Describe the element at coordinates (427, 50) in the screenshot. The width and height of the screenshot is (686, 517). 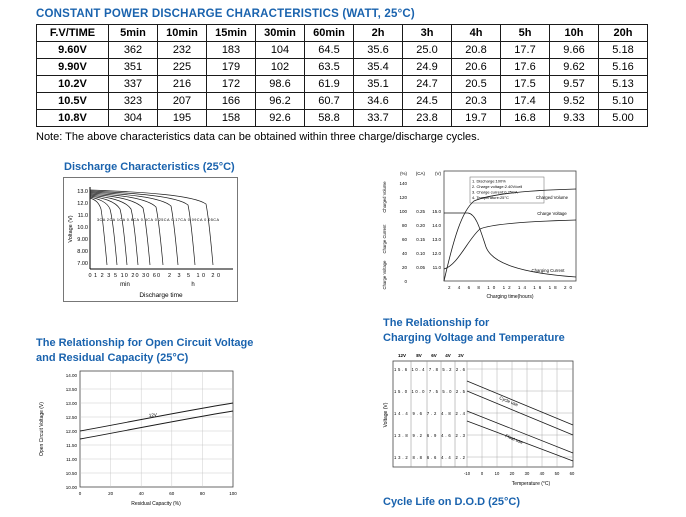
I see `cell-watt-value: 25.0` at that location.